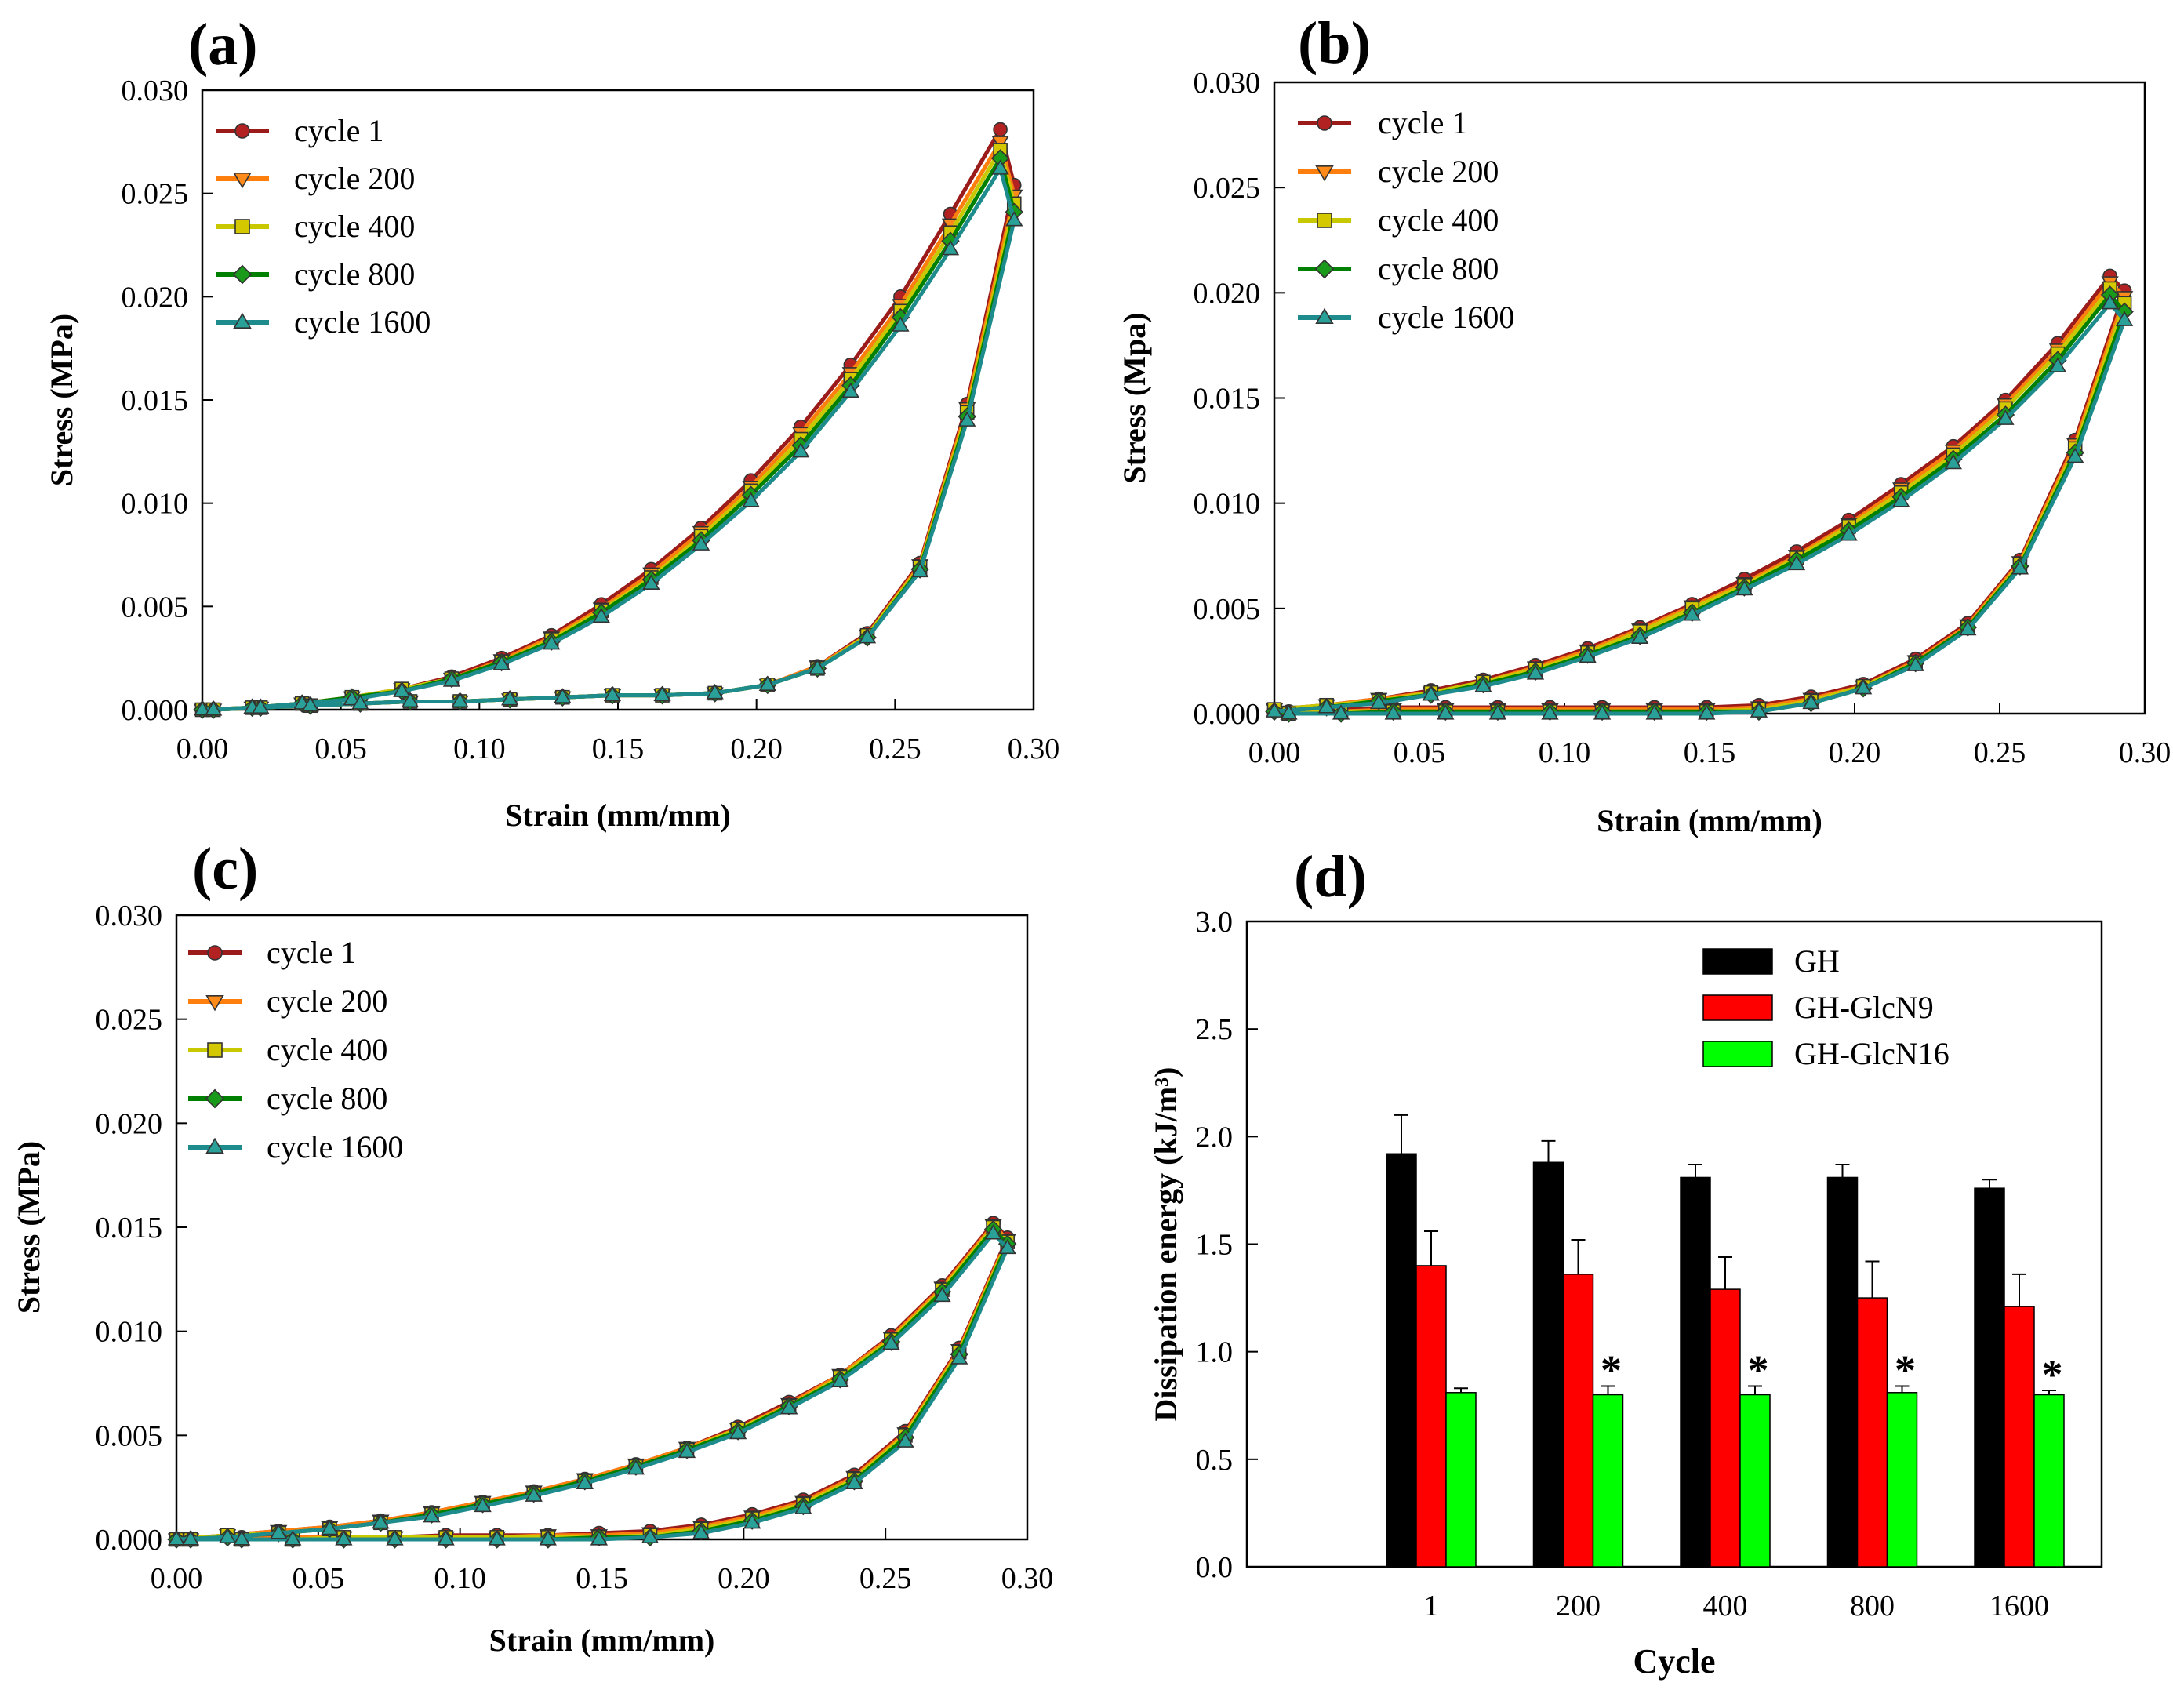 The width and height of the screenshot is (2173, 1708). What do you see at coordinates (155, 710) in the screenshot?
I see `y-tick-label: 0.000` at bounding box center [155, 710].